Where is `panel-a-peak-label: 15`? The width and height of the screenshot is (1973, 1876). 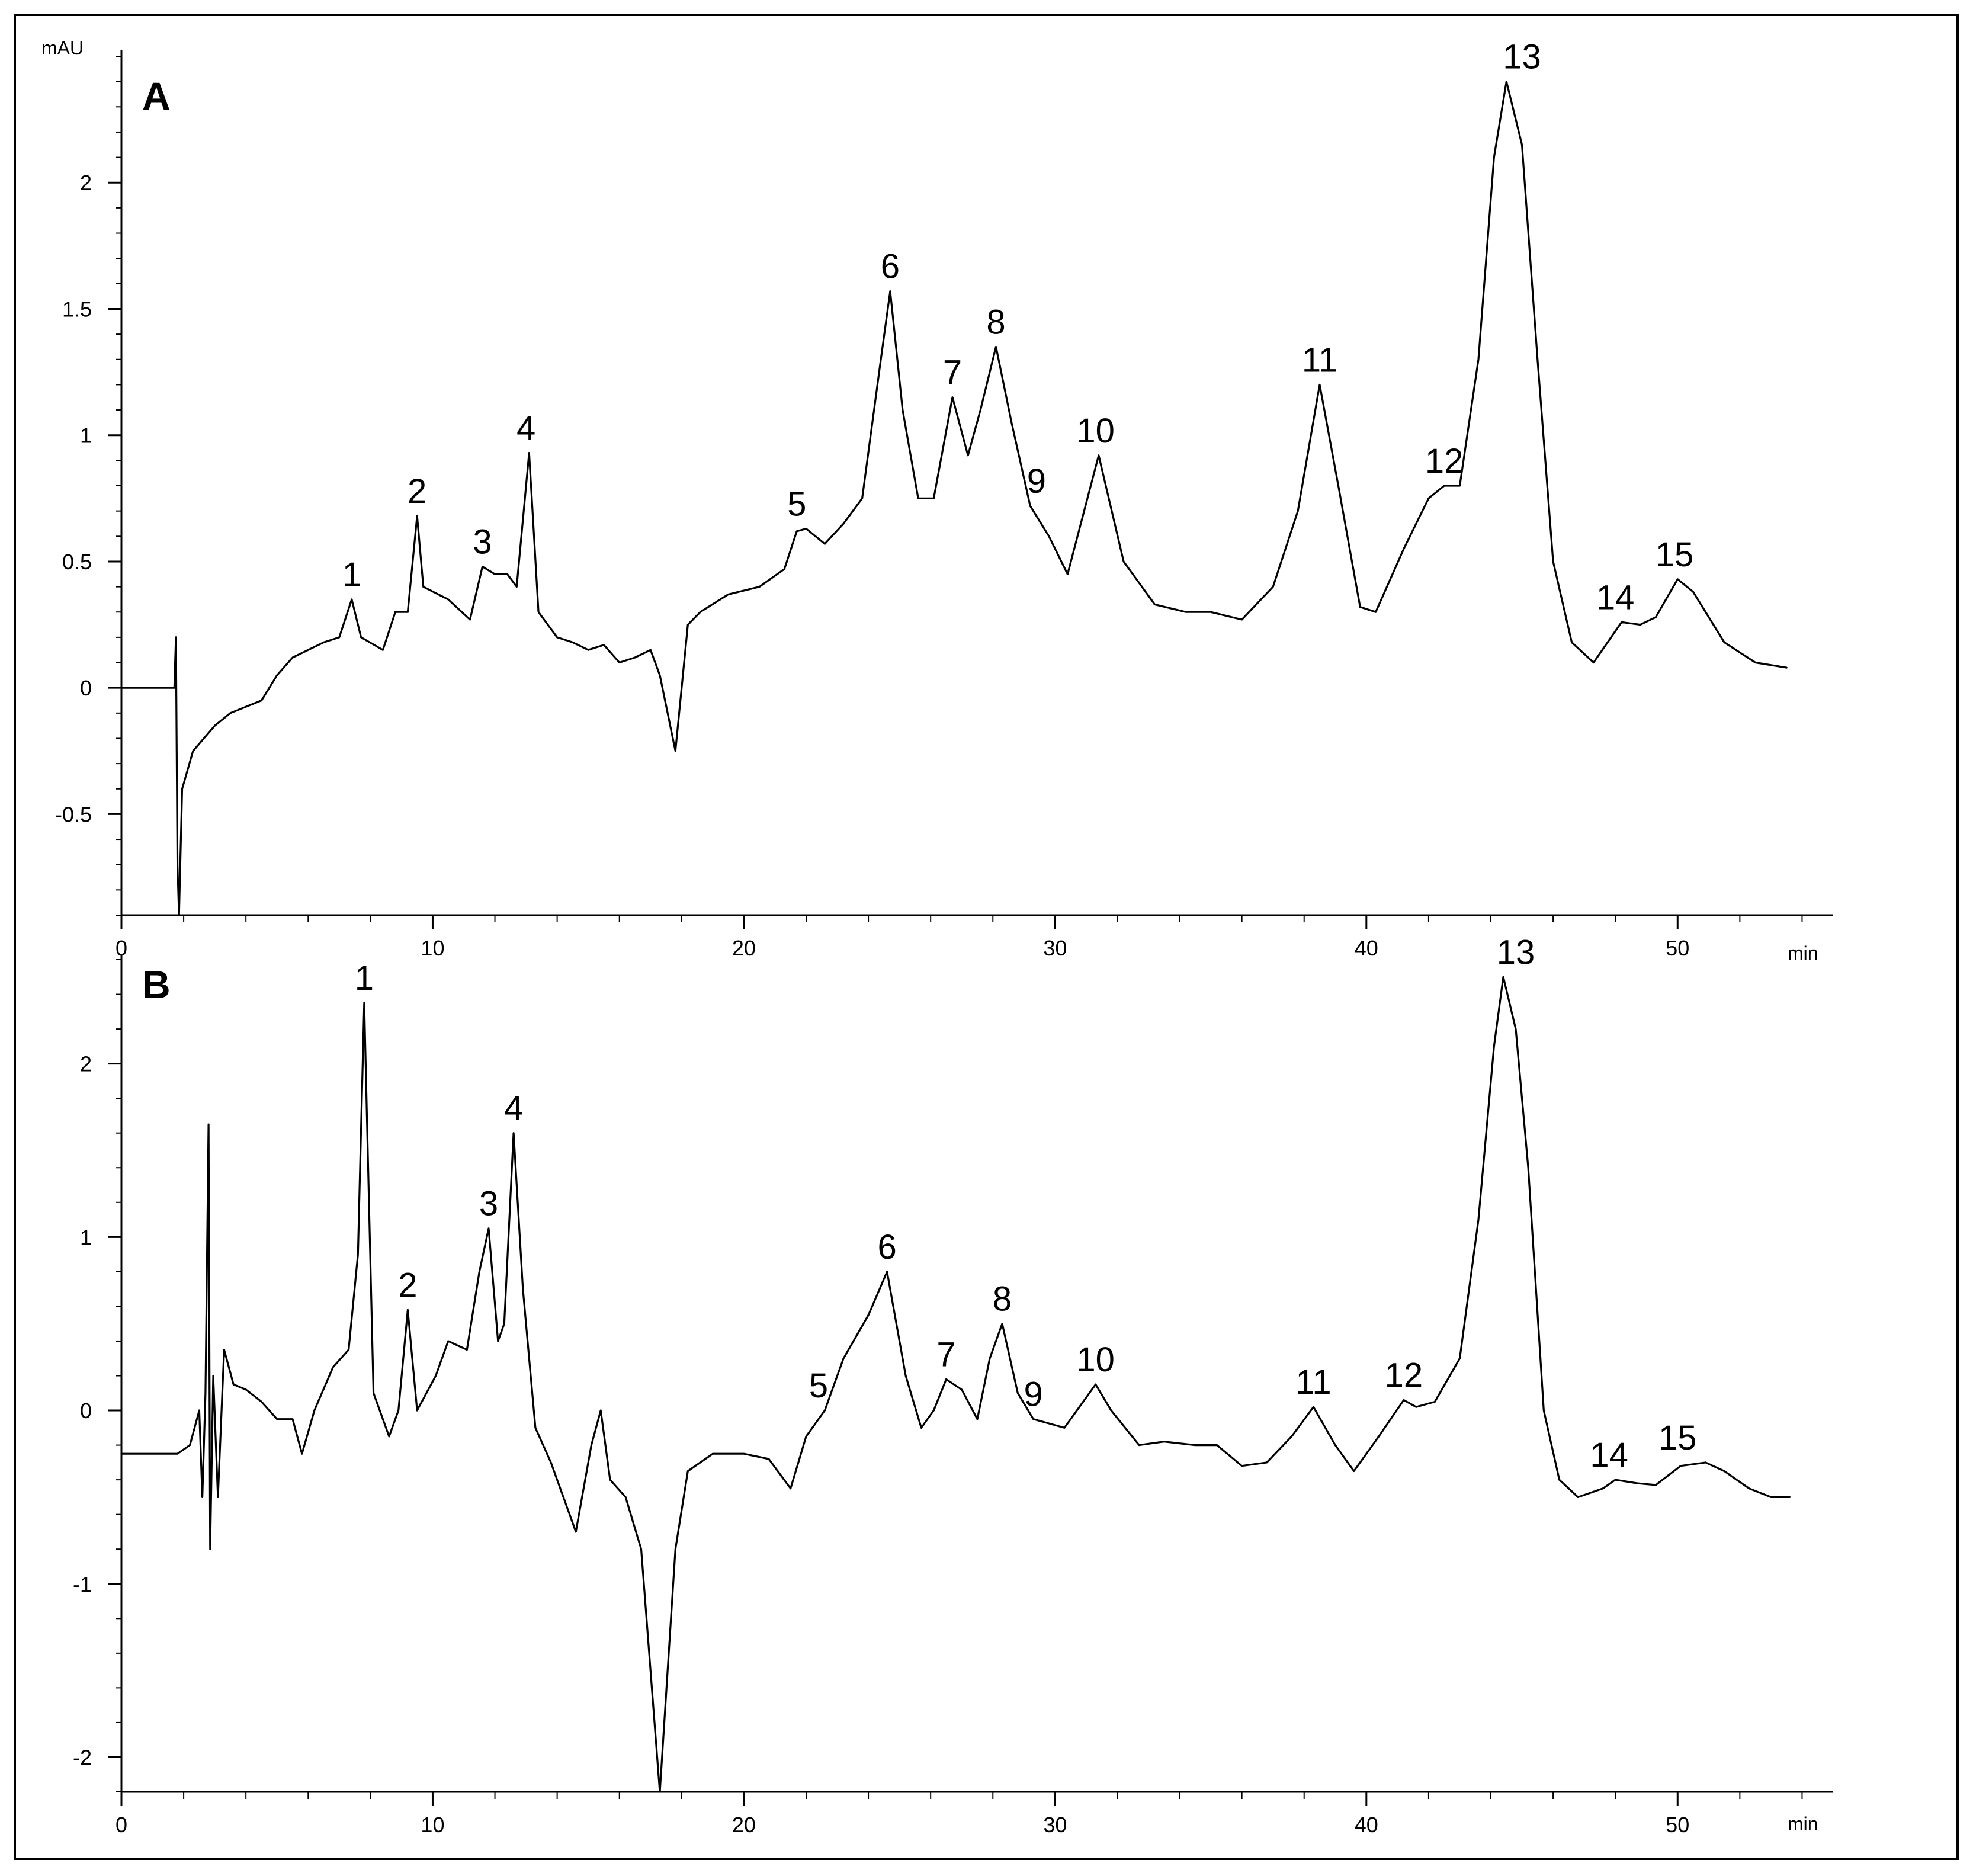 panel-a-peak-label: 15 is located at coordinates (1675, 554).